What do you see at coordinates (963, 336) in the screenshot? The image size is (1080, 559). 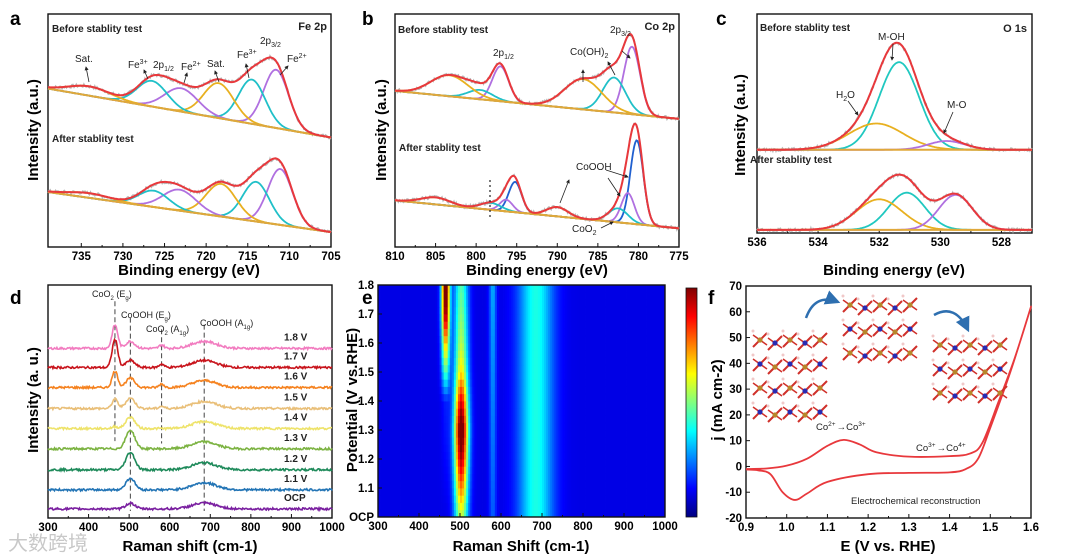 I see `atom` at bounding box center [963, 336].